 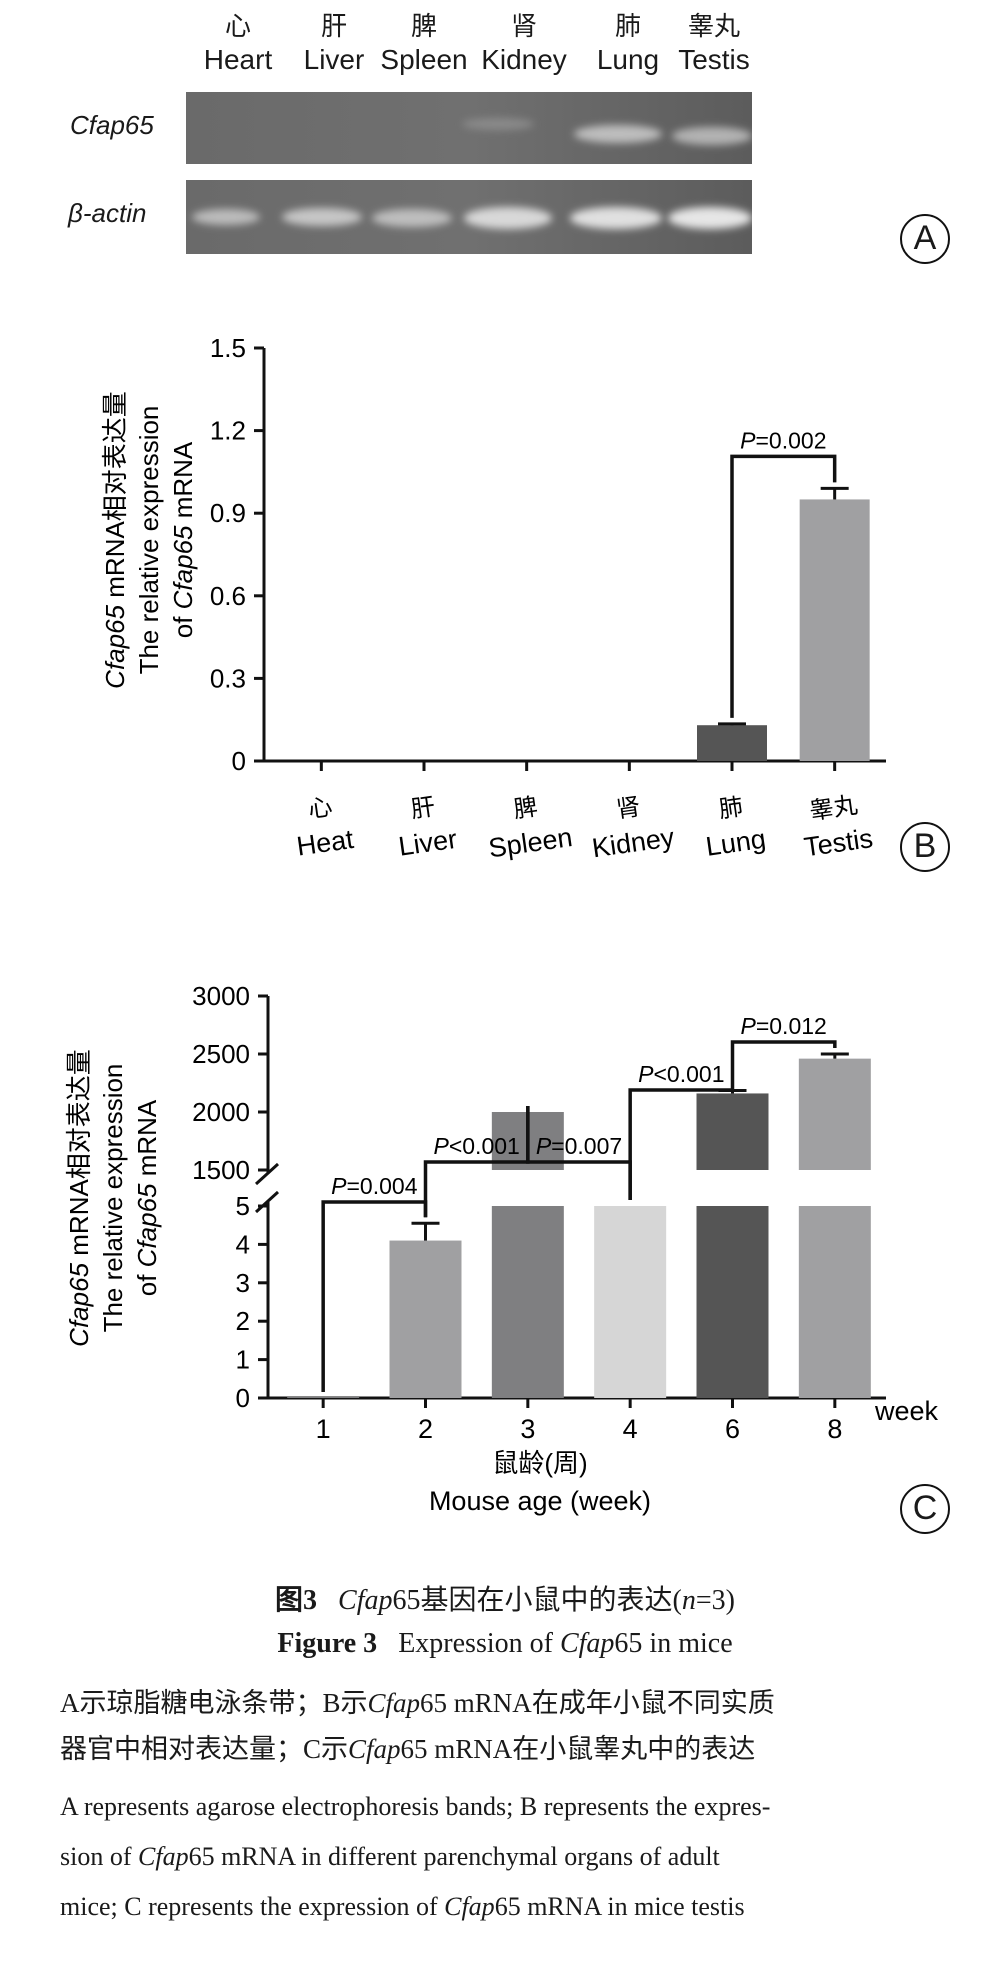 I want to click on p-value-label-3: P<0.001, so click(x=681, y=1074).